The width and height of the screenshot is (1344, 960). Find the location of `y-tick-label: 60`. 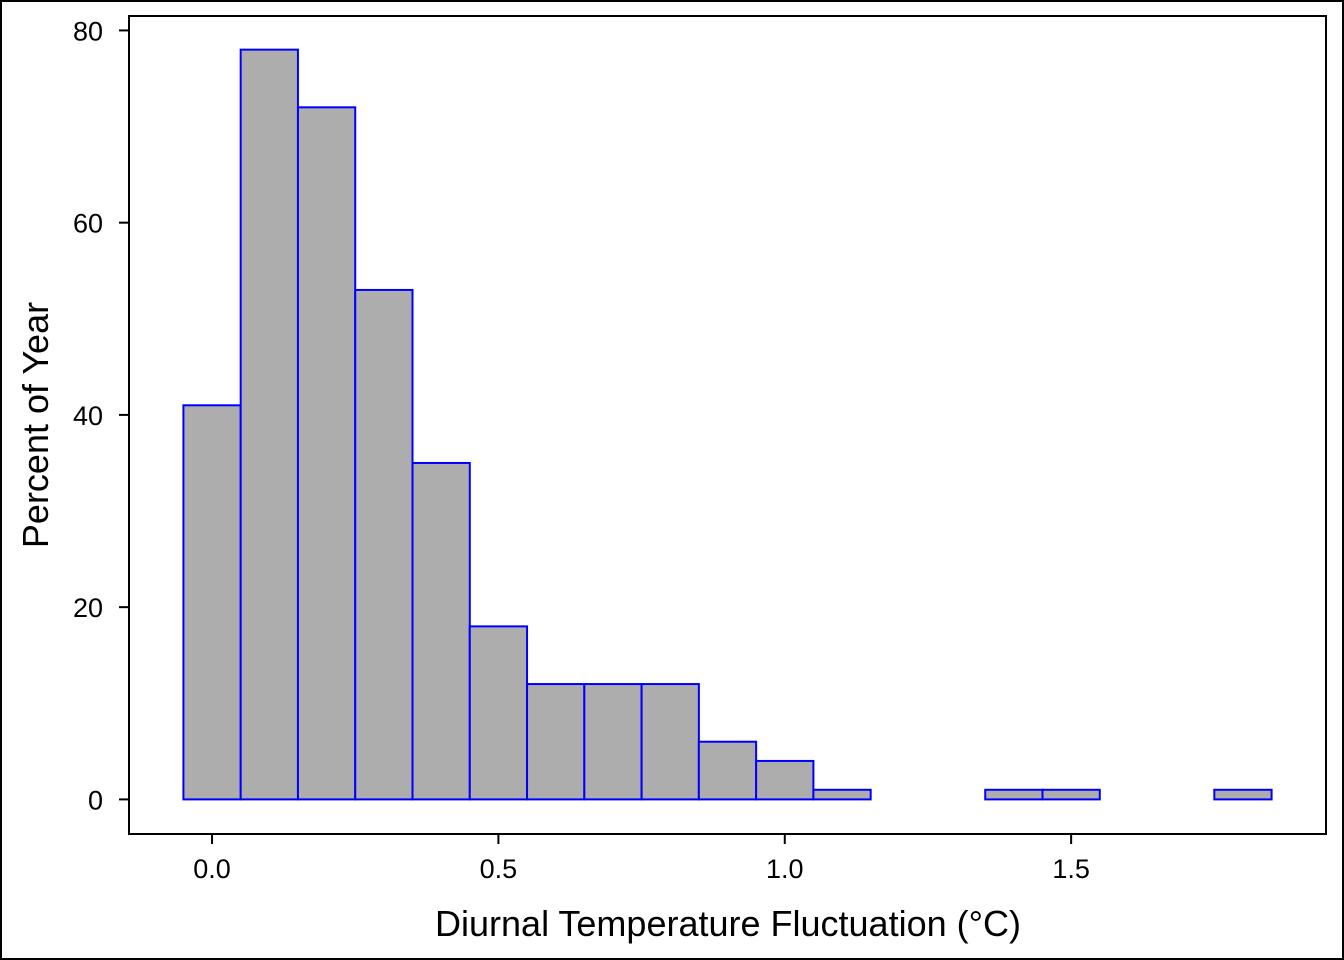

y-tick-label: 60 is located at coordinates (88, 224).